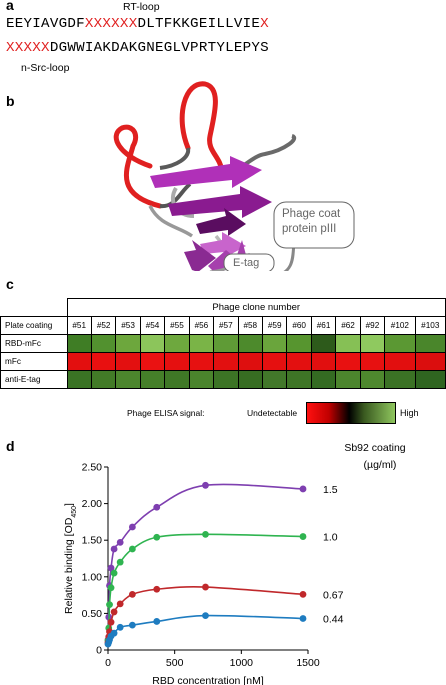 The image size is (446, 685). What do you see at coordinates (242, 663) in the screenshot?
I see `x-tick-label: 1000` at bounding box center [242, 663].